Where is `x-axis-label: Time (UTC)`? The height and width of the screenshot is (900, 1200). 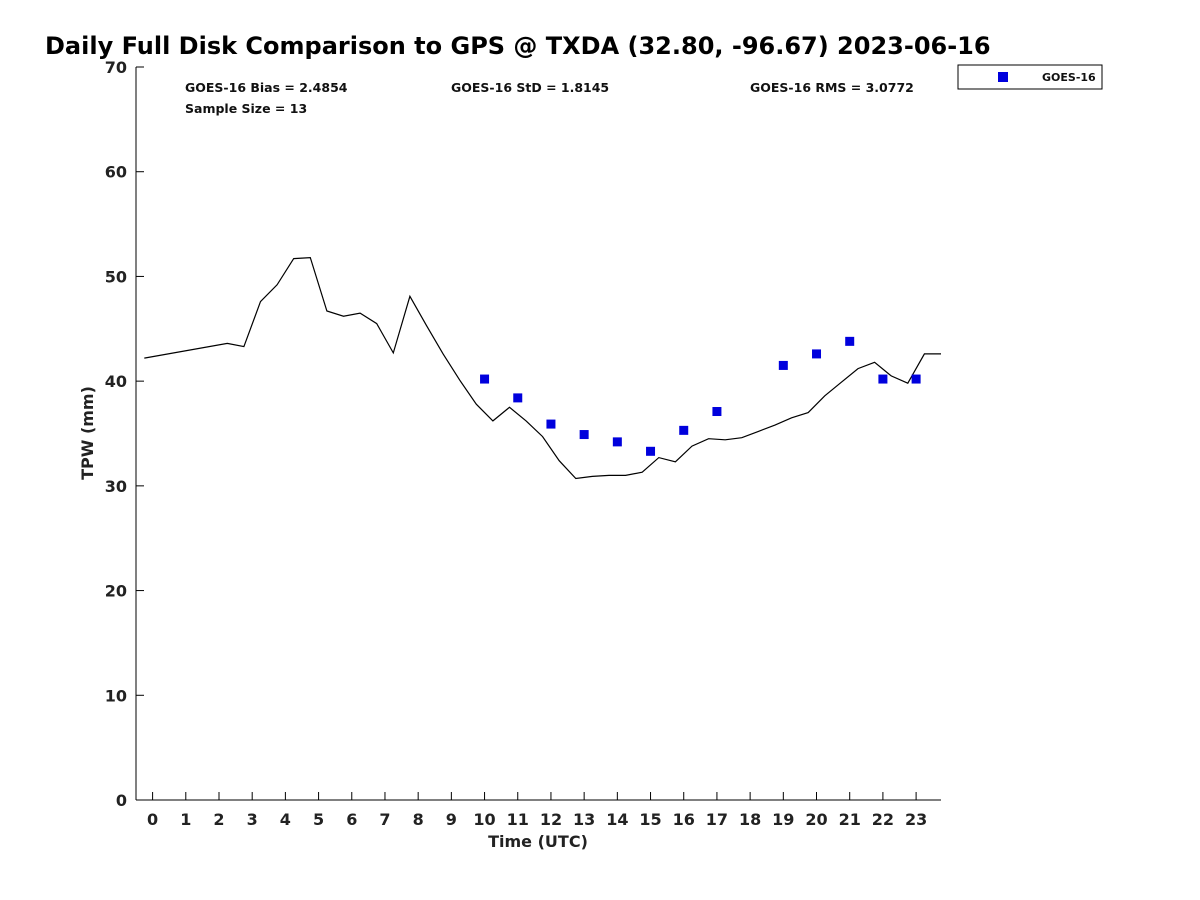 x-axis-label: Time (UTC) is located at coordinates (538, 841).